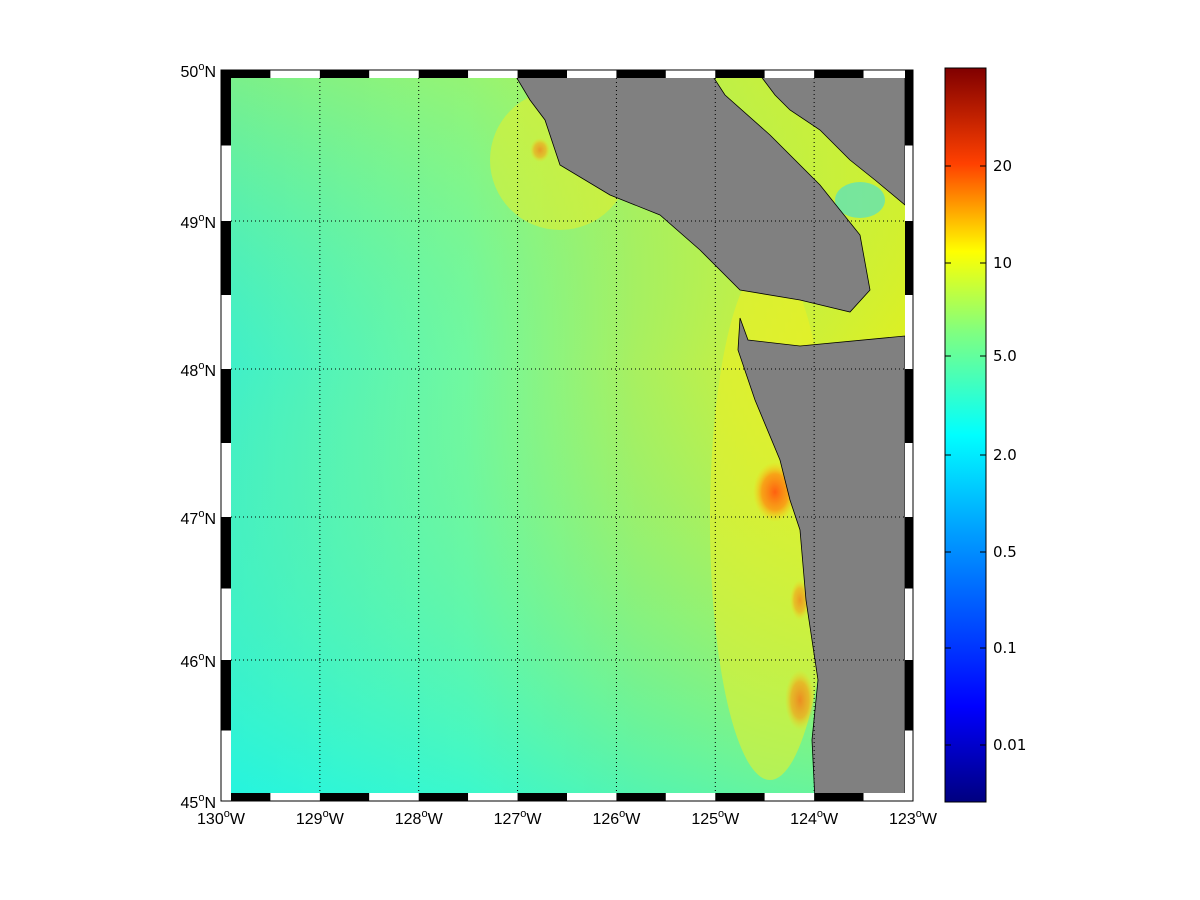  What do you see at coordinates (833, 142) in the screenshot?
I see `mainland-bc` at bounding box center [833, 142].